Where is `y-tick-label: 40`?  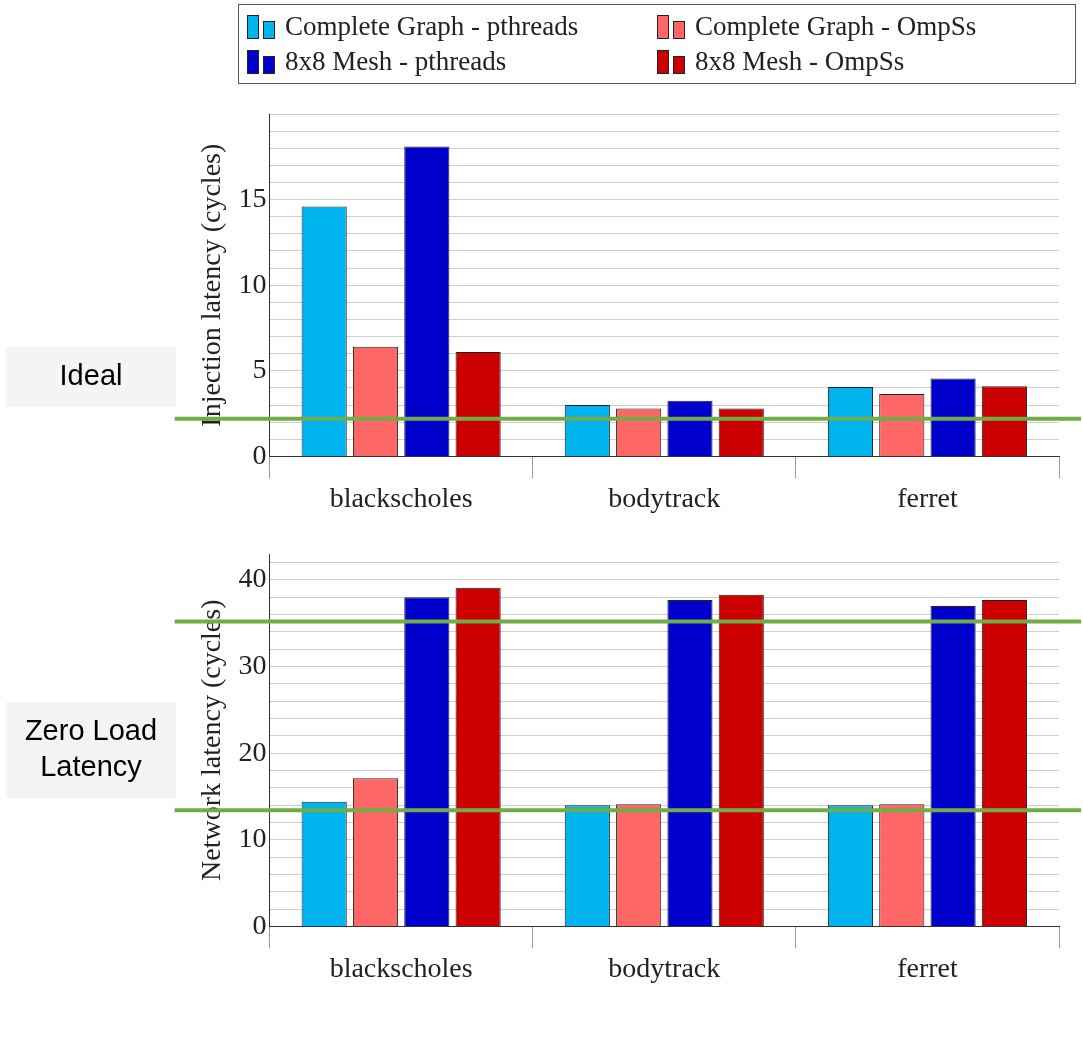
y-tick-label: 40 is located at coordinates (252, 578).